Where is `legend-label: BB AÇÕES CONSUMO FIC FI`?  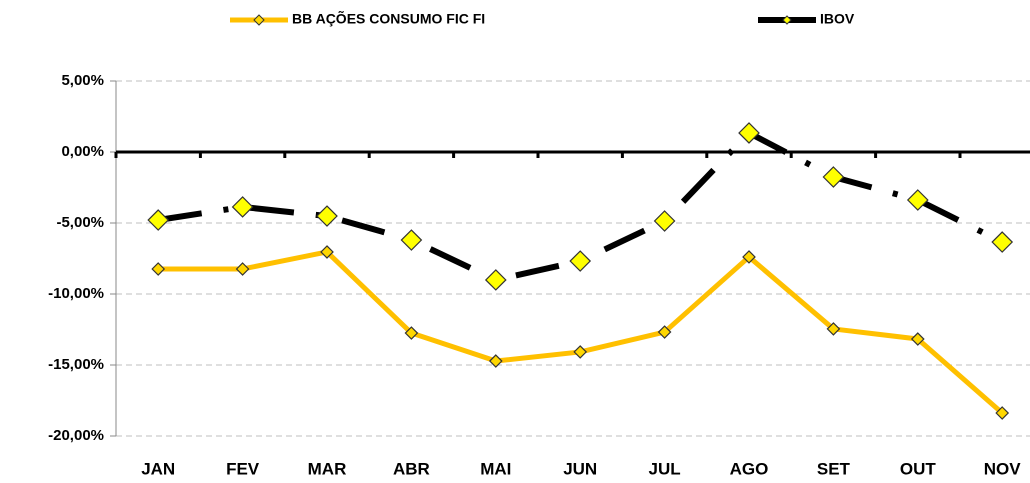
legend-label: BB AÇÕES CONSUMO FIC FI is located at coordinates (388, 18).